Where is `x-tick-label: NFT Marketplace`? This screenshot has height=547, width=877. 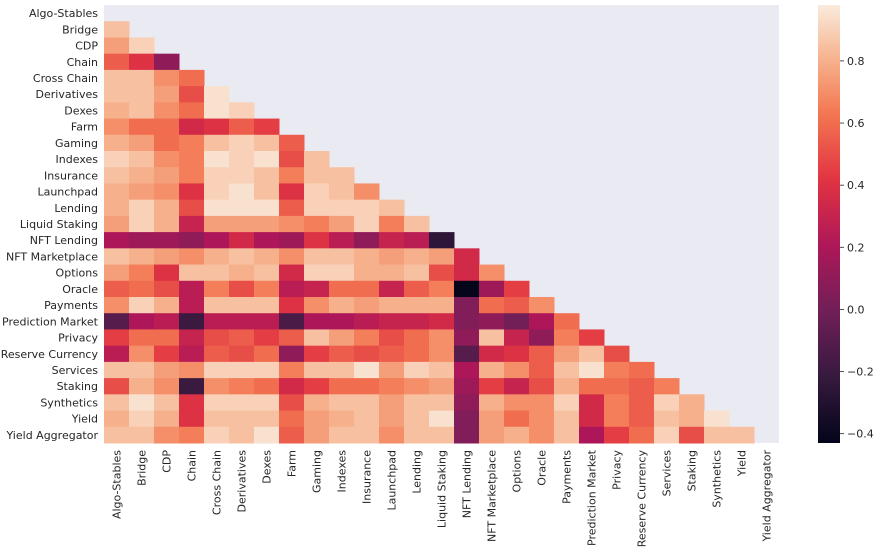
x-tick-label: NFT Marketplace is located at coordinates (492, 496).